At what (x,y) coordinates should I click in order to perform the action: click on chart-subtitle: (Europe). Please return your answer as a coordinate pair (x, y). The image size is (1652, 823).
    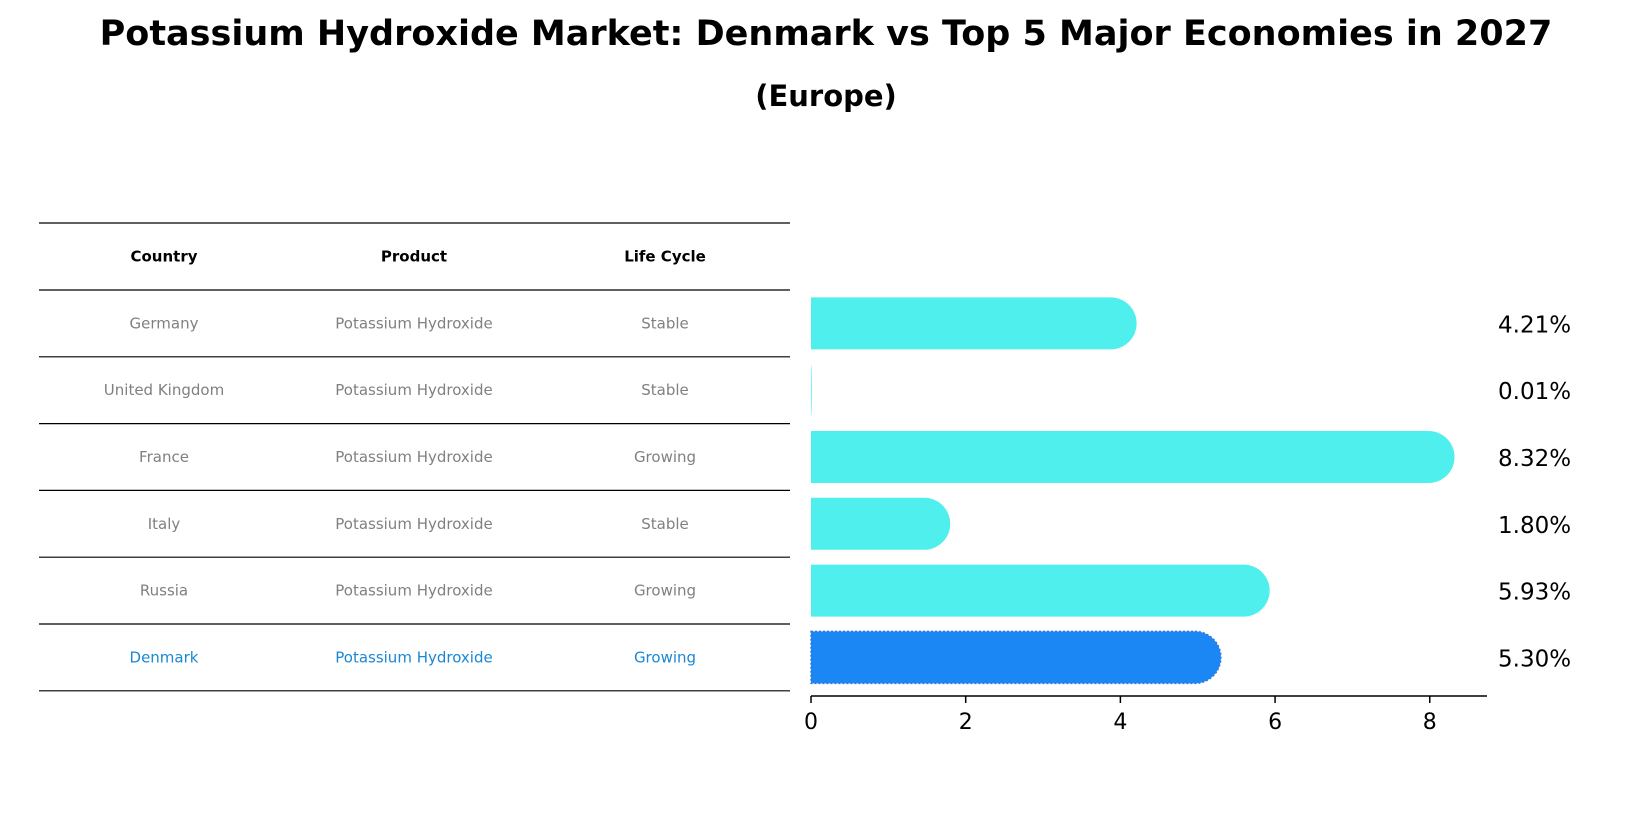
    Looking at the image, I should click on (826, 96).